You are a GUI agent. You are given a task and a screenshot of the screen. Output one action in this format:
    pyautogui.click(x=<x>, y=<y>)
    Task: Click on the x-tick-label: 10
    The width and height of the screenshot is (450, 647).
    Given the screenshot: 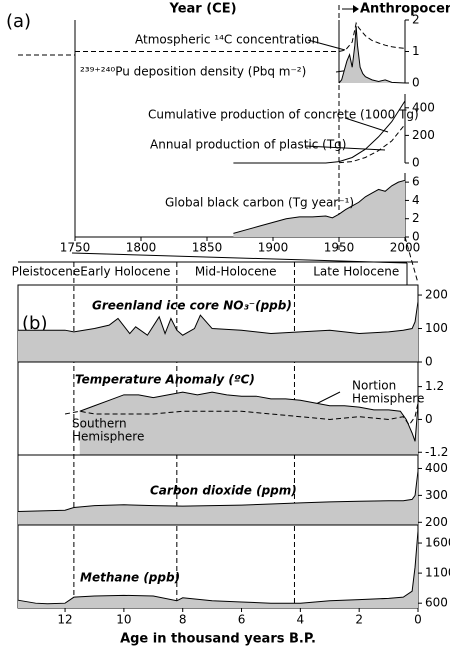 What is the action you would take?
    pyautogui.click(x=123, y=620)
    